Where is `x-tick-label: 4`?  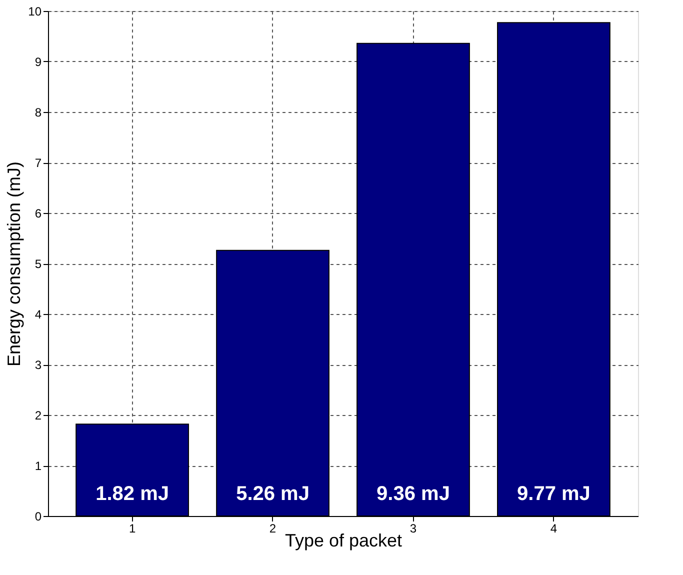
x-tick-label: 4 is located at coordinates (554, 529).